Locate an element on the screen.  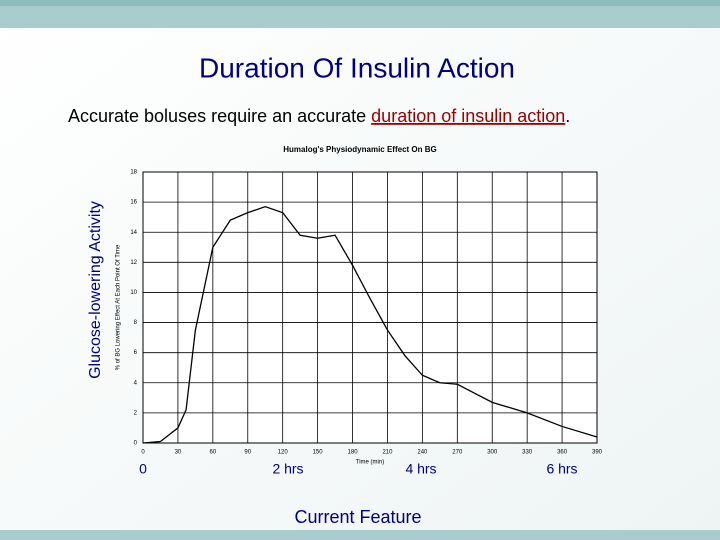
x-tick-label: 30 is located at coordinates (178, 453).